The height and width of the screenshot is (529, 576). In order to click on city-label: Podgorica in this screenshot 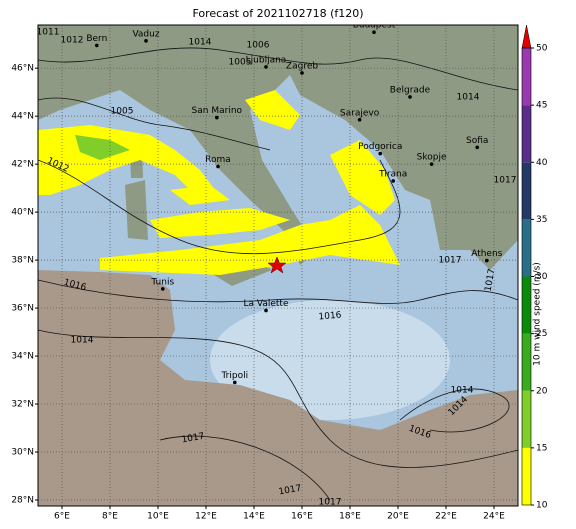, I will do `click(380, 147)`.